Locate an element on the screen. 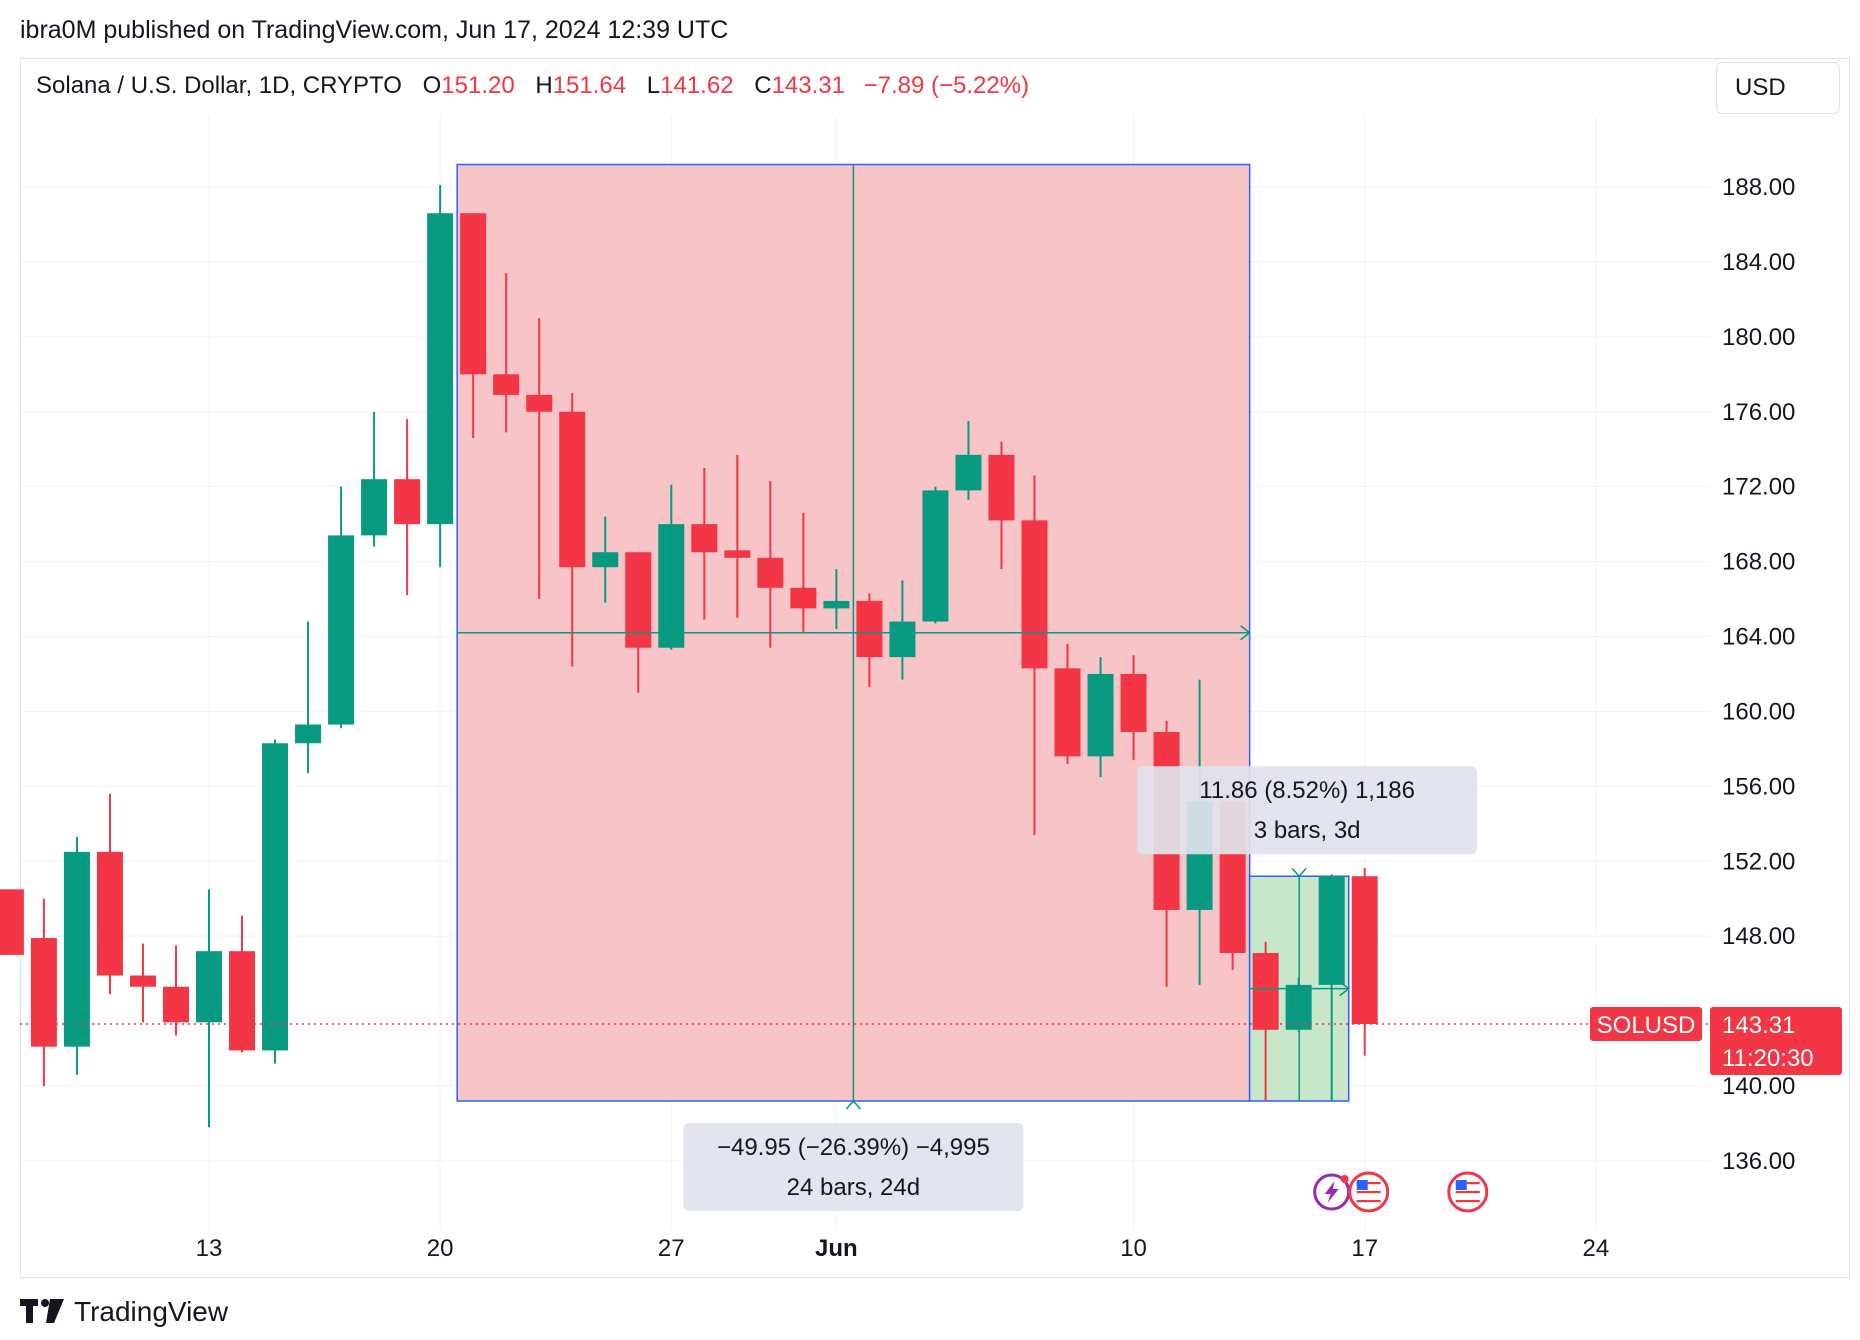  tradingview-logo: TradingView is located at coordinates (124, 1312).